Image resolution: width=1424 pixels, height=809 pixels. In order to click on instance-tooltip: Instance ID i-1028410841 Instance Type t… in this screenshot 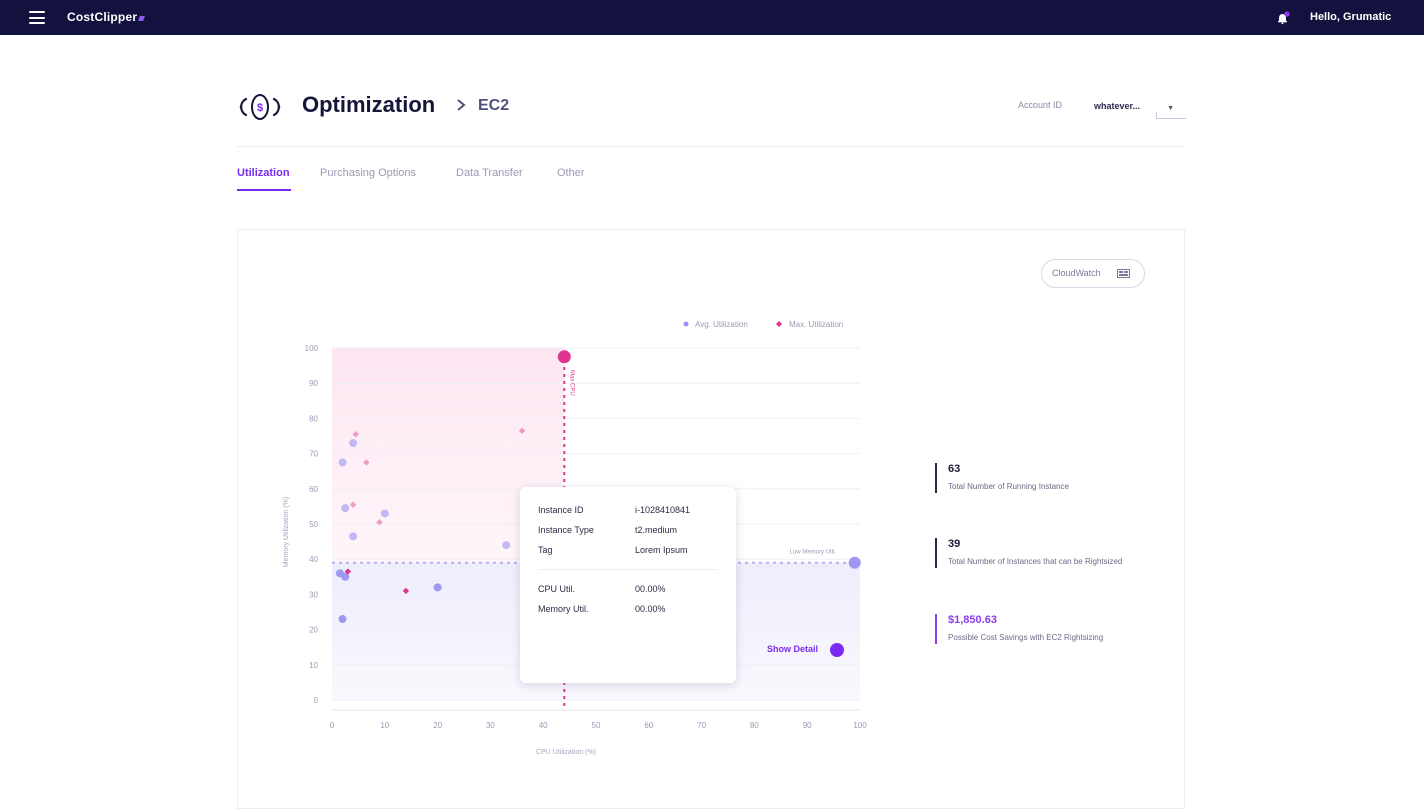, I will do `click(628, 585)`.